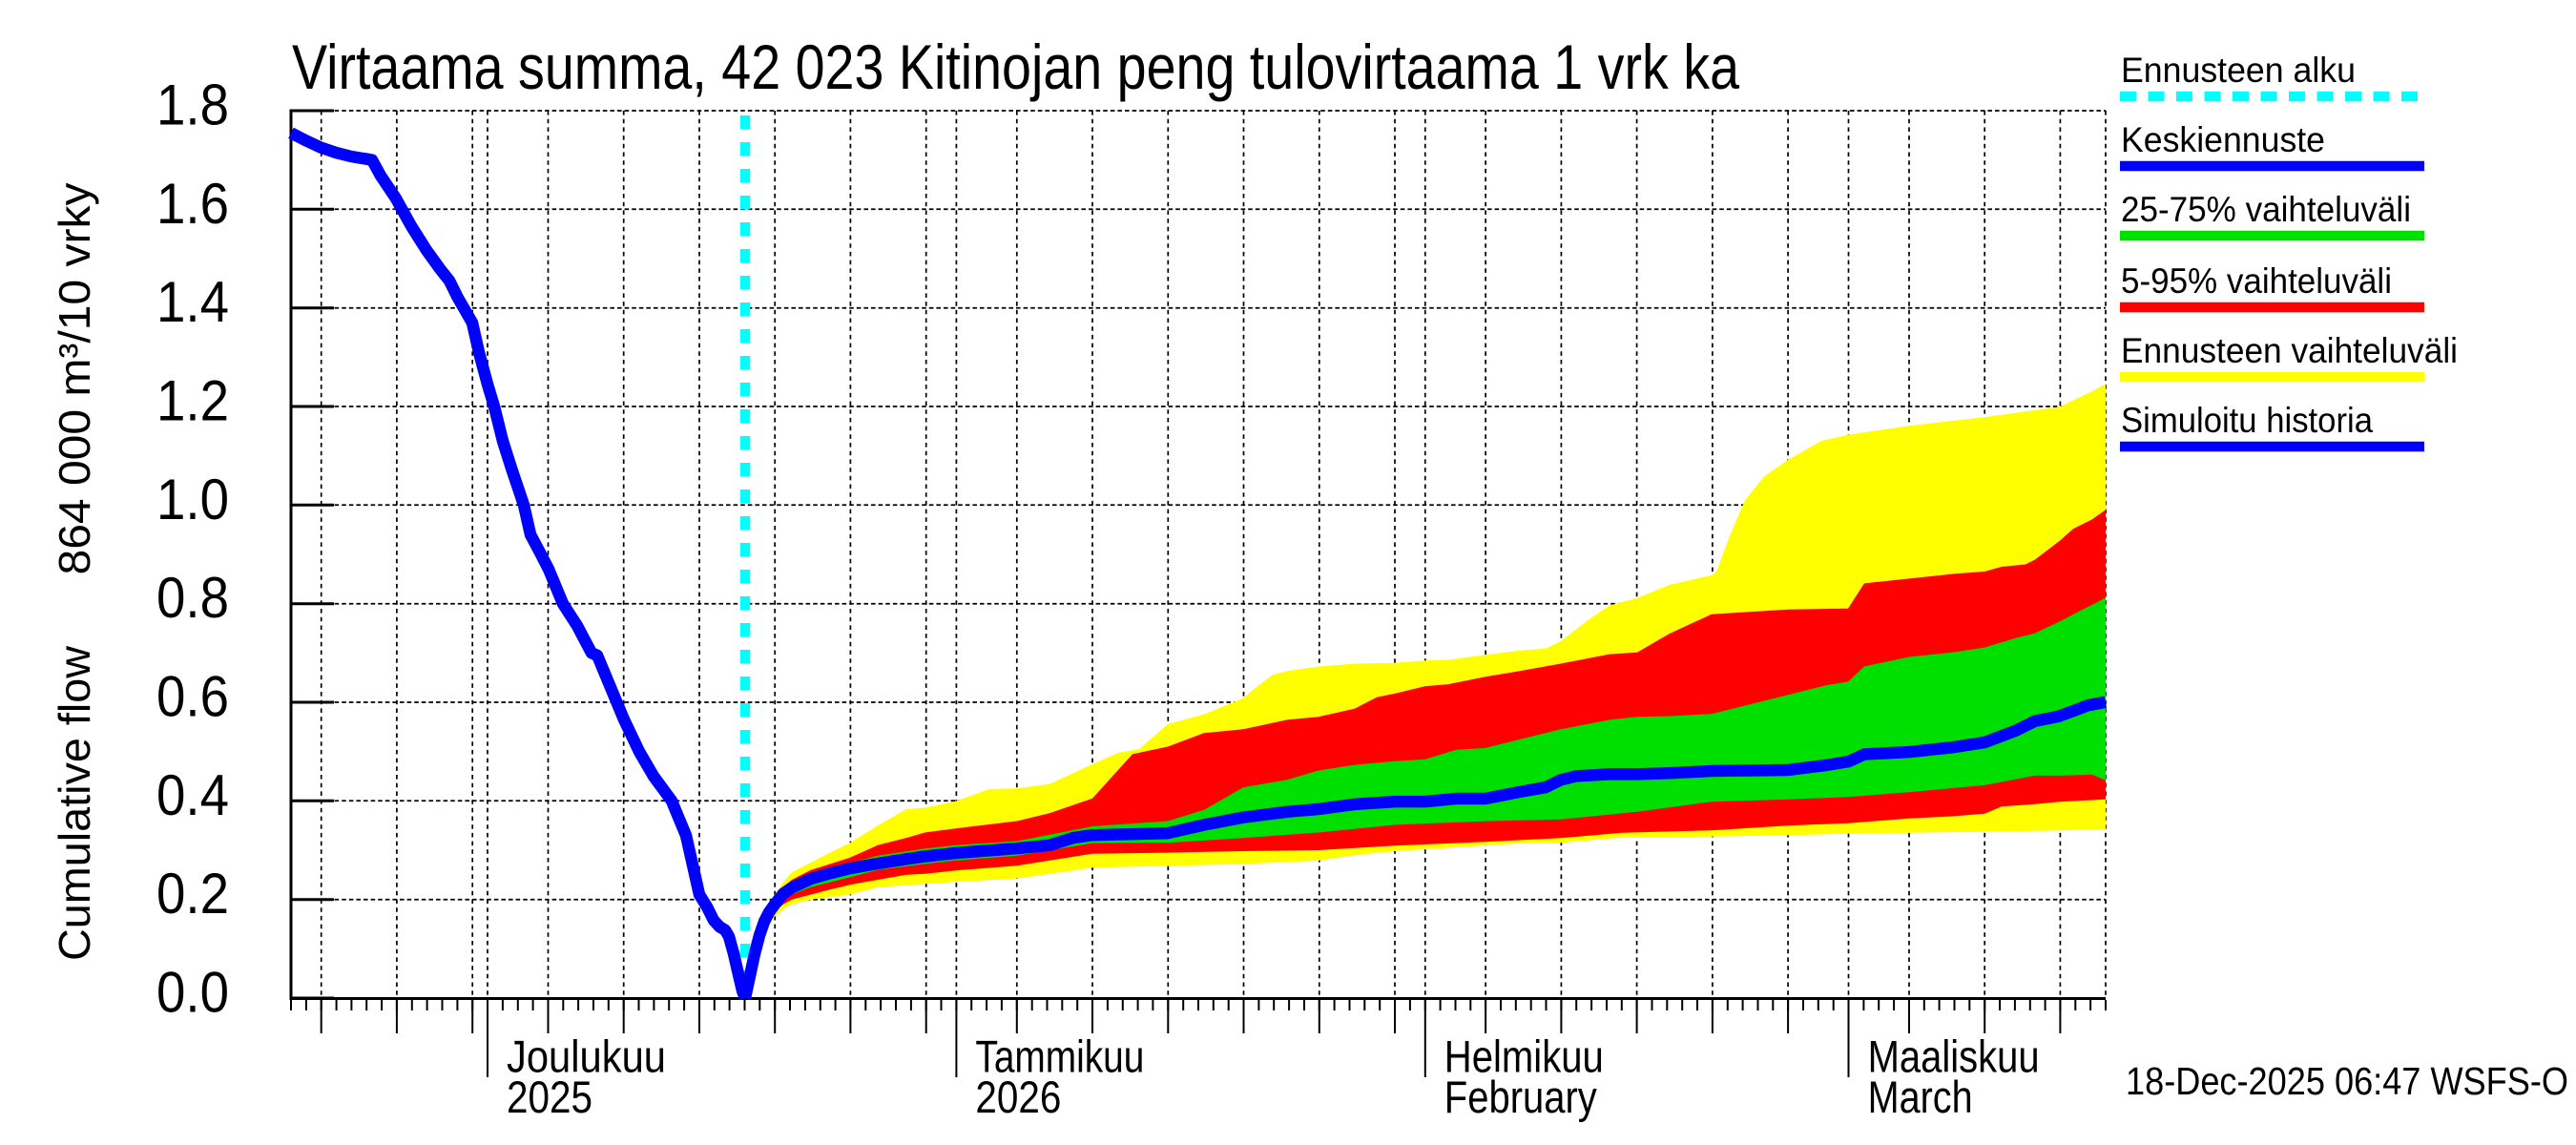 Image resolution: width=2576 pixels, height=1145 pixels. I want to click on svg-text: March, so click(1920, 1097).